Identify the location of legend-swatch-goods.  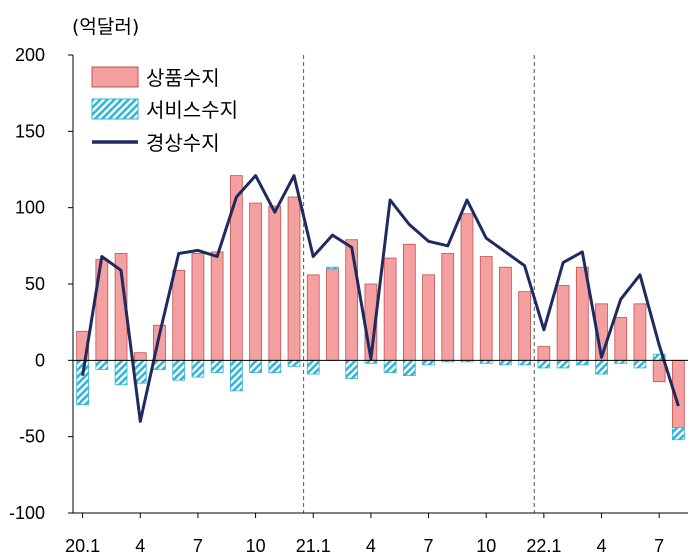
(115, 77).